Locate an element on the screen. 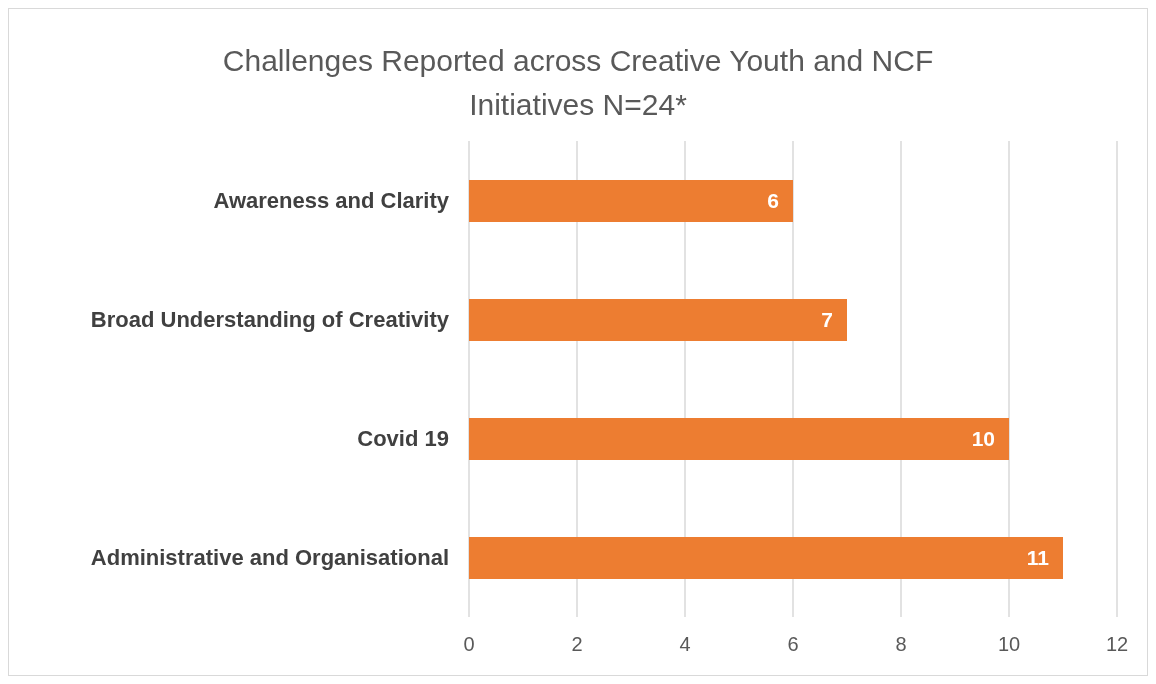  chart-title: Challenges Reported across Creative Youth and NCF Initiatives N=24* is located at coordinates (578, 83).